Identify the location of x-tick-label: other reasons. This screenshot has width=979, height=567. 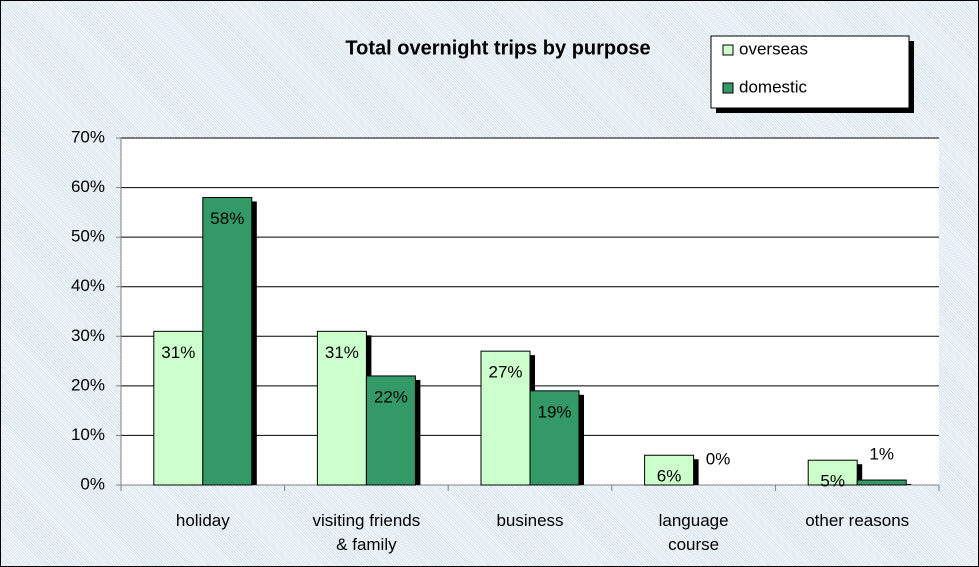
(857, 520).